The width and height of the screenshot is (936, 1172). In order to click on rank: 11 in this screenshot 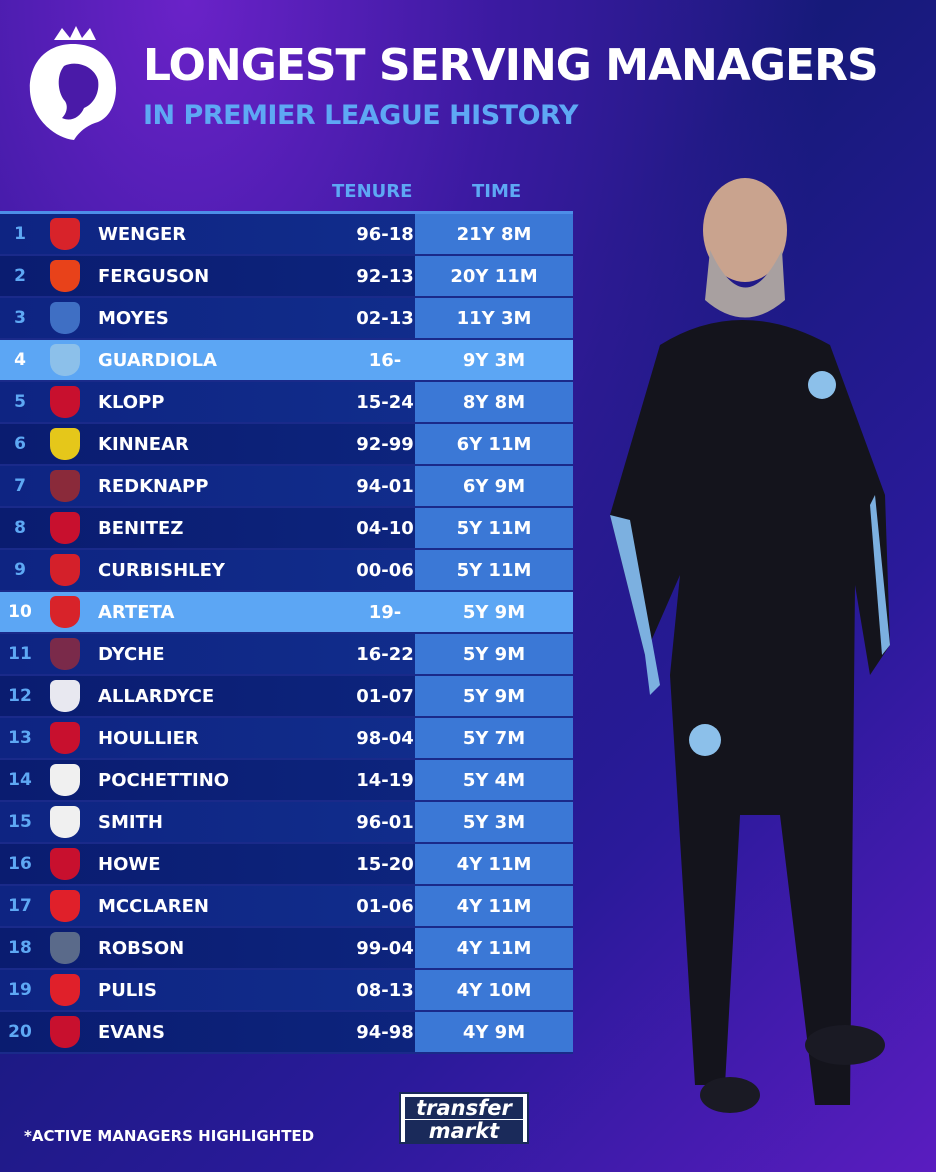, I will do `click(20, 654)`.